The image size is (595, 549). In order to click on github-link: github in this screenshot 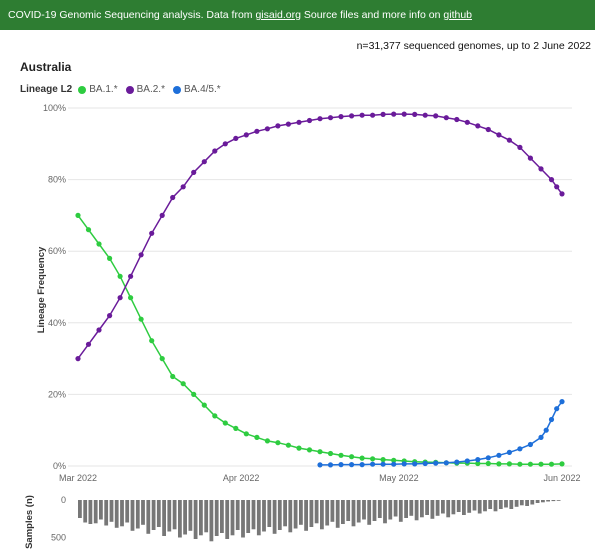, I will do `click(458, 15)`.